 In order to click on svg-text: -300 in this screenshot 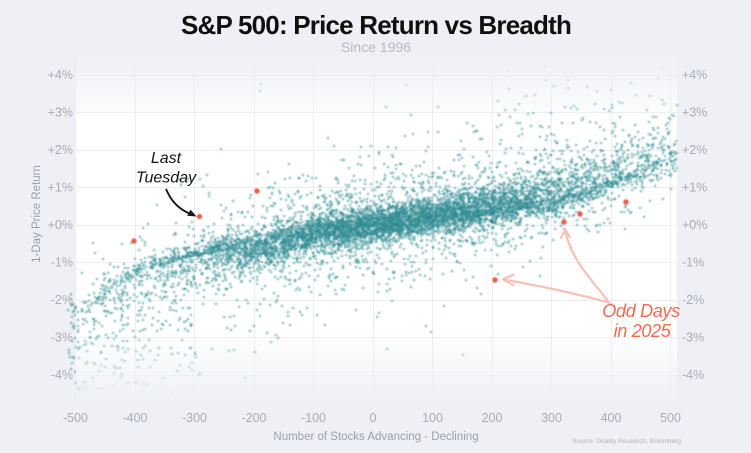, I will do `click(194, 418)`.